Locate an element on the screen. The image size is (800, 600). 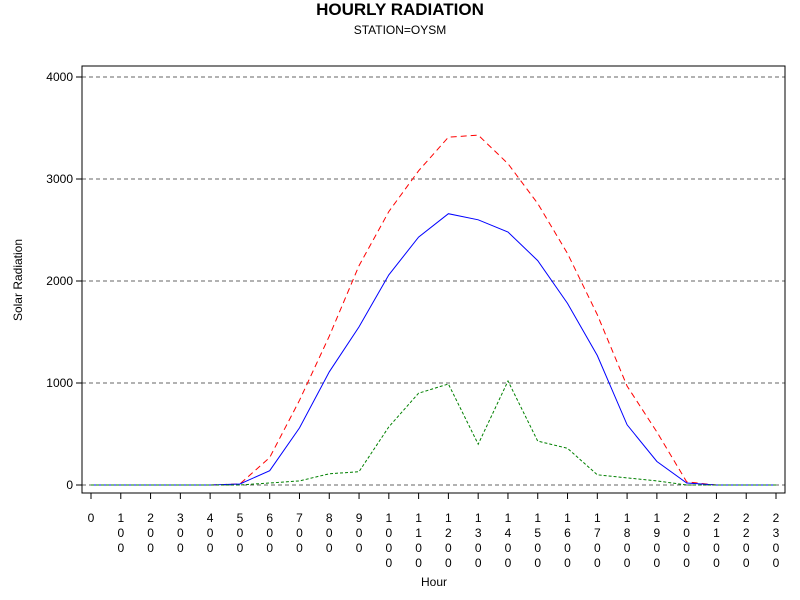
chart-subtitle: STATION=OYSM is located at coordinates (400, 30).